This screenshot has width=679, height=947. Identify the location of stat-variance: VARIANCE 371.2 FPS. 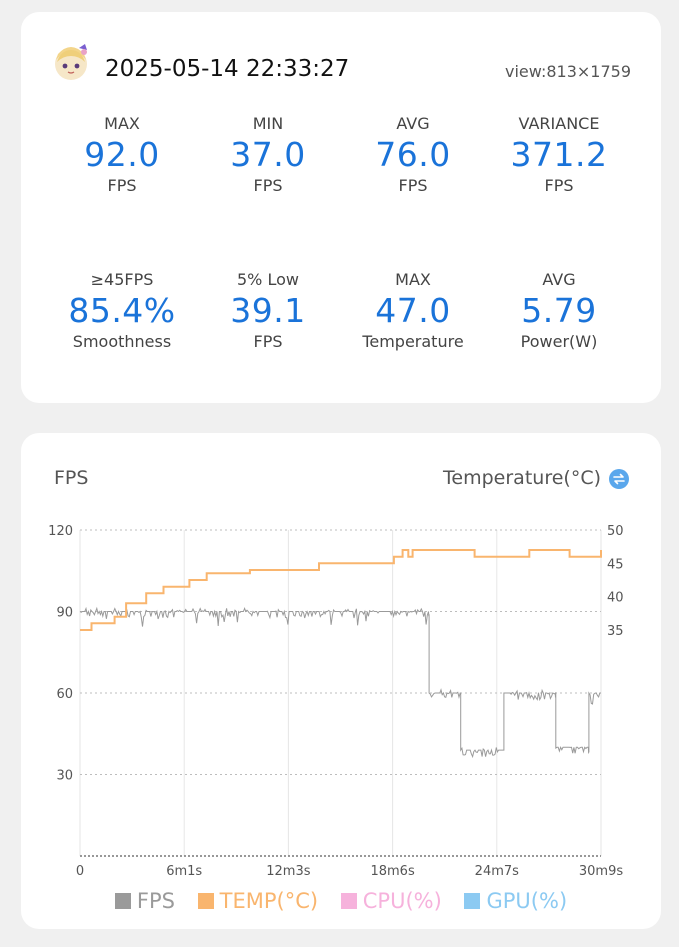
(559, 155).